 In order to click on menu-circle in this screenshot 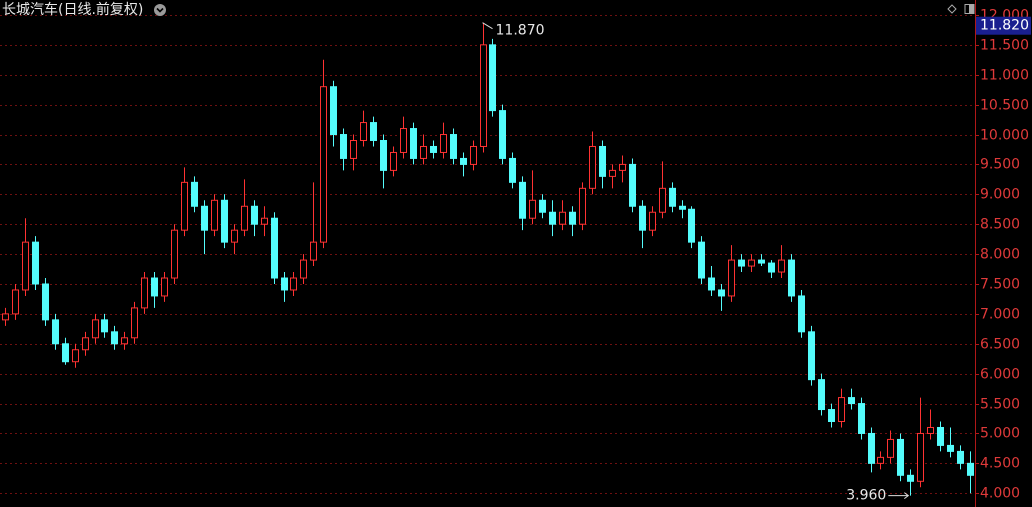, I will do `click(160, 10)`.